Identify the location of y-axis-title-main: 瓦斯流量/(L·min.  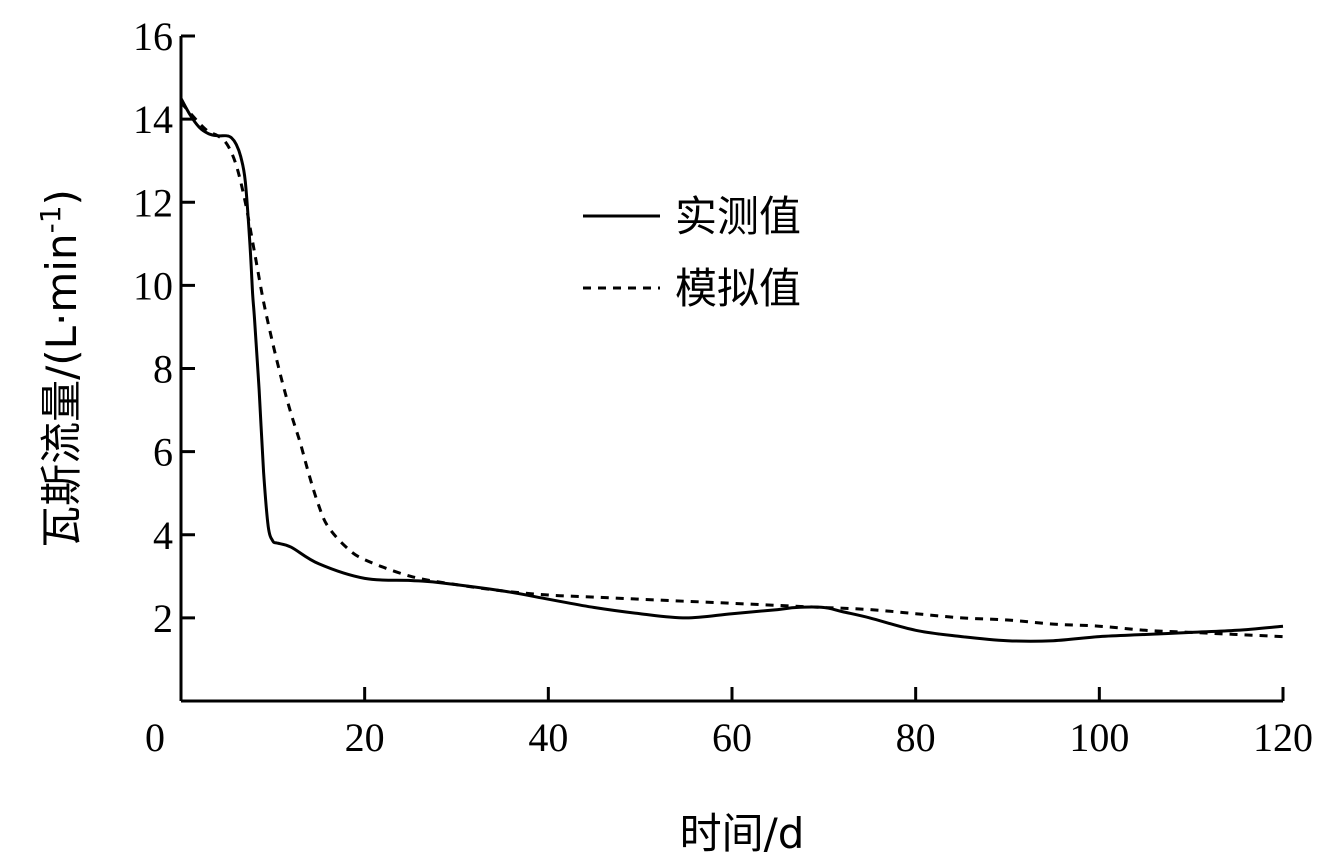
(61, 390).